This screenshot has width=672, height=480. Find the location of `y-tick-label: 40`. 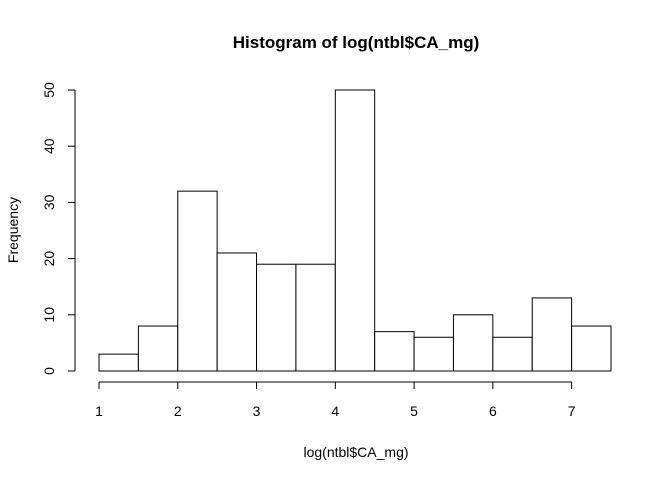

y-tick-label: 40 is located at coordinates (49, 146).